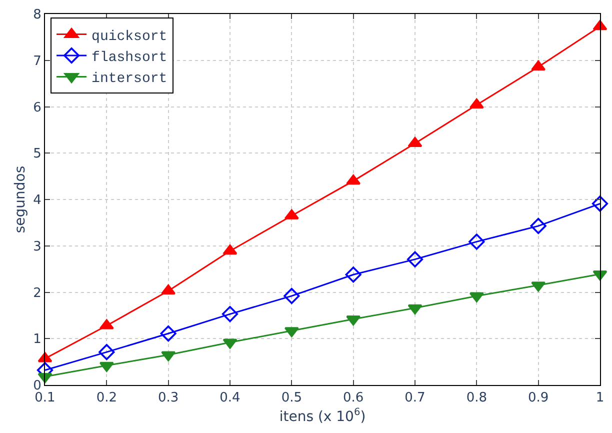  What do you see at coordinates (291, 398) in the screenshot?
I see `x-tick-label: 0.5` at bounding box center [291, 398].